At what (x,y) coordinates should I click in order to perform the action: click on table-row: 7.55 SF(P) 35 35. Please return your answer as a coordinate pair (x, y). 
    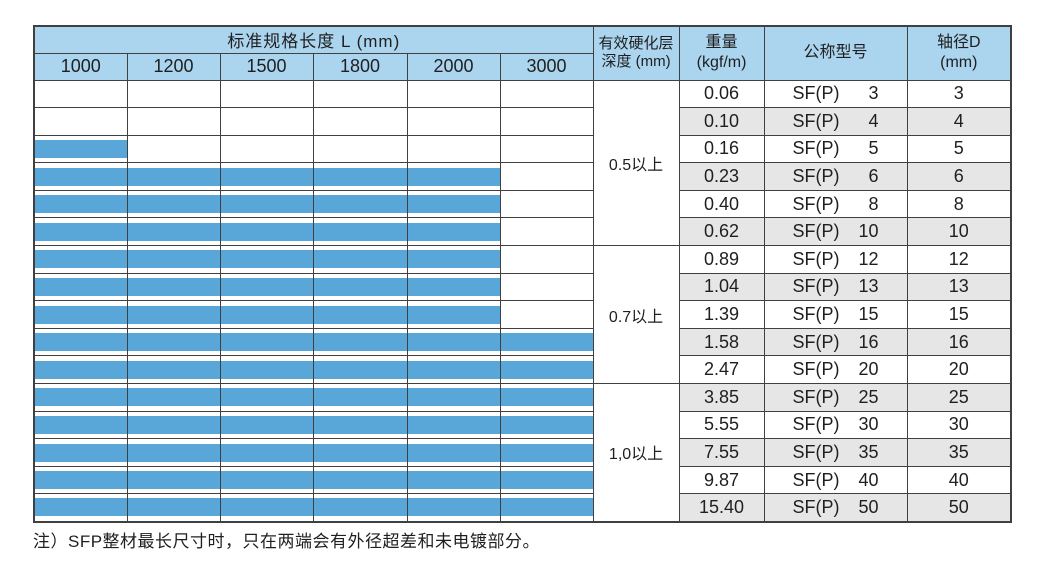
    Looking at the image, I should click on (522, 452).